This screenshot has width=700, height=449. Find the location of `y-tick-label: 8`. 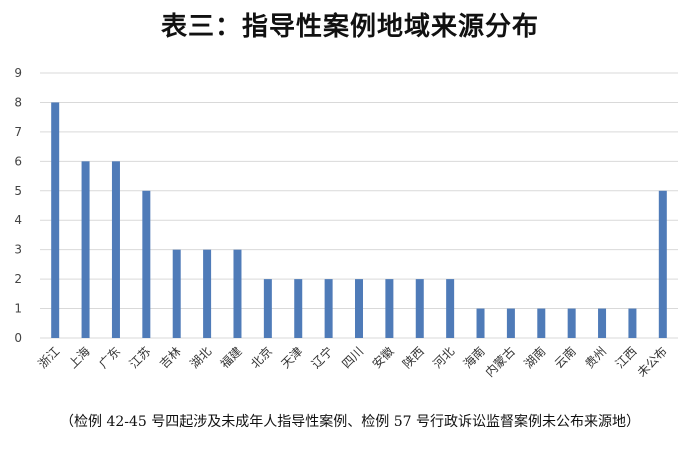

y-tick-label: 8 is located at coordinates (18, 102).